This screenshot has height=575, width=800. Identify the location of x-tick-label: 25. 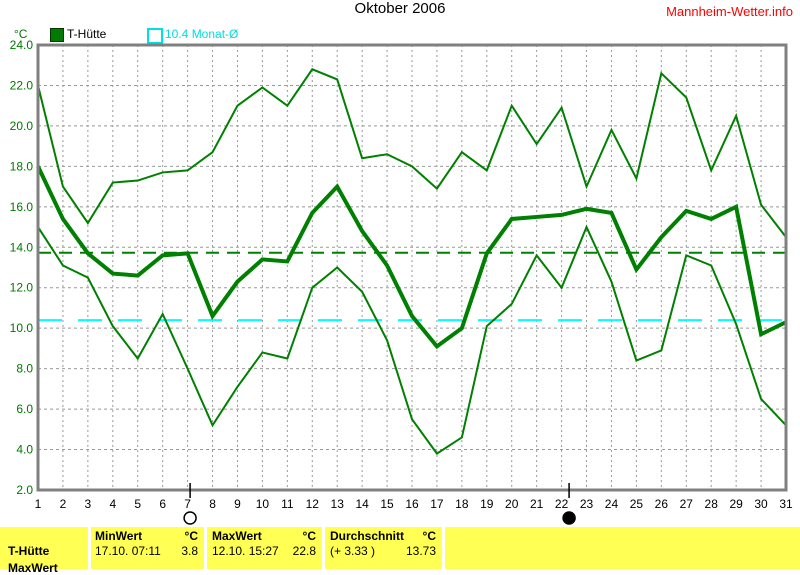
(637, 504).